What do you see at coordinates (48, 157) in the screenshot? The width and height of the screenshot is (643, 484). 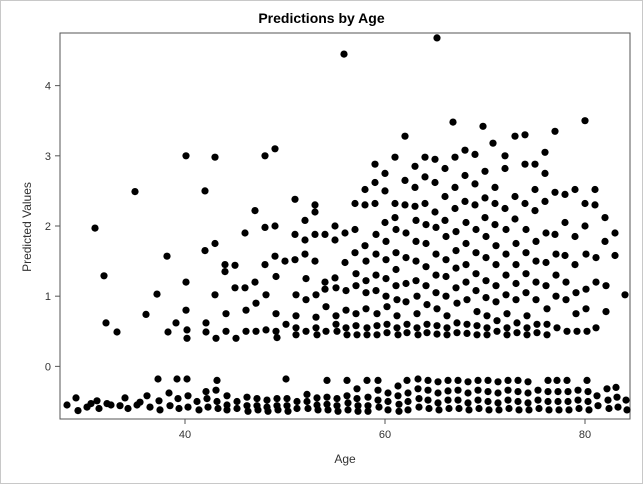 I see `y-tick-label: 3` at bounding box center [48, 157].